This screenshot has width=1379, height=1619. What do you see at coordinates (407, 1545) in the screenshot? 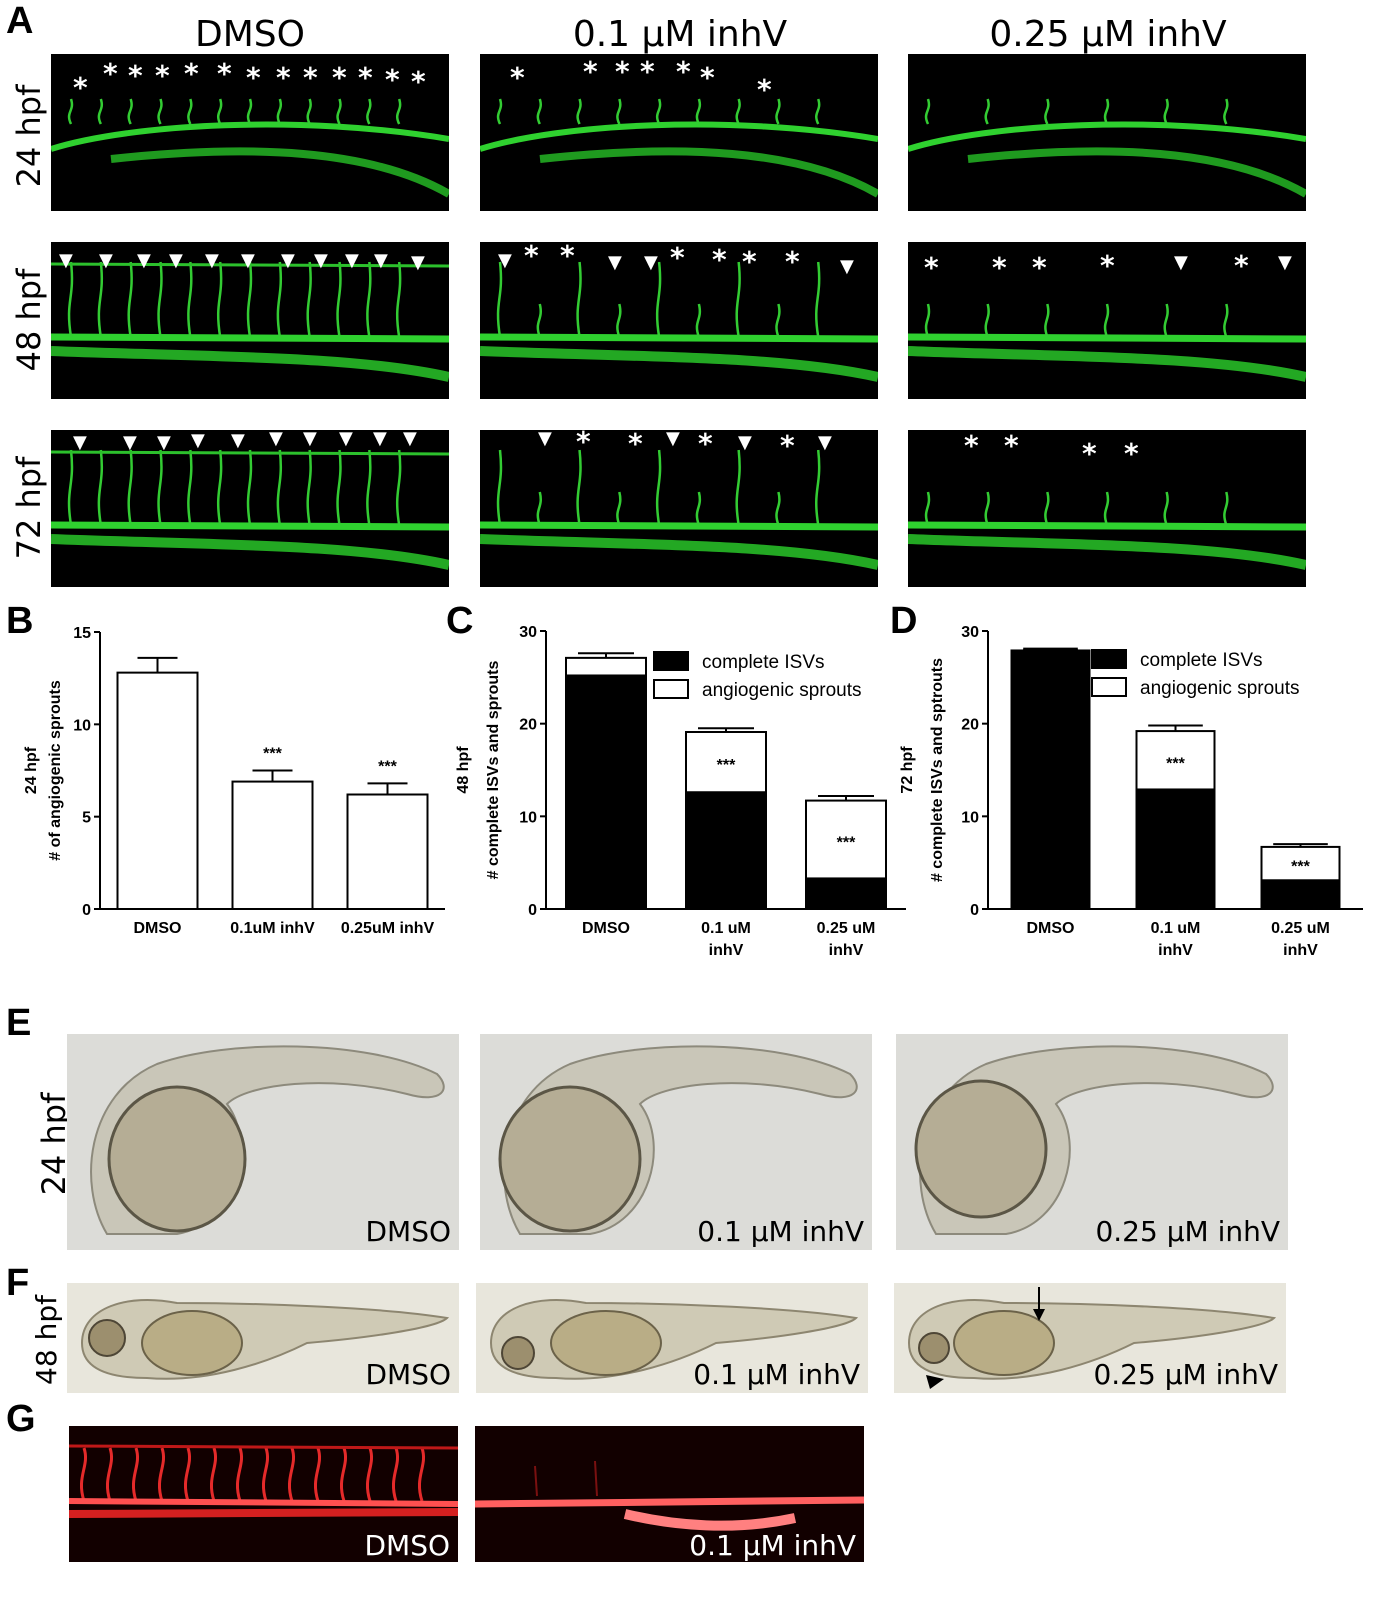
I see `label-g-dmso: DMSO` at bounding box center [407, 1545].